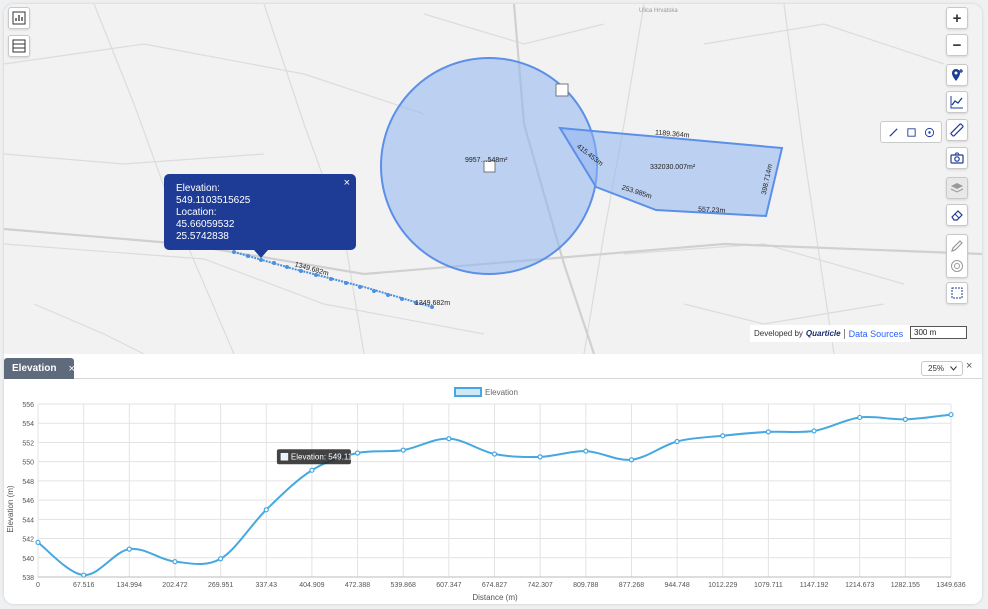 This screenshot has width=988, height=609. I want to click on polygon-area-label: 332030.007m², so click(673, 167).